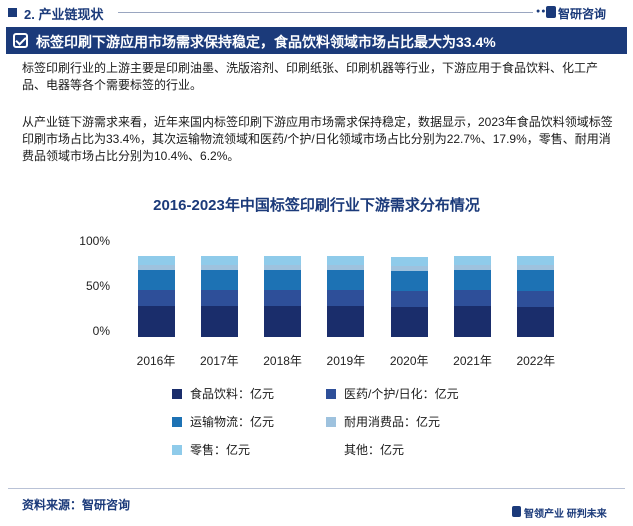  I want to click on headline-text: 标签印刷下游应用市场需求保持稳定，食品饮料领域市场占比最大为33.4%, so click(266, 42).